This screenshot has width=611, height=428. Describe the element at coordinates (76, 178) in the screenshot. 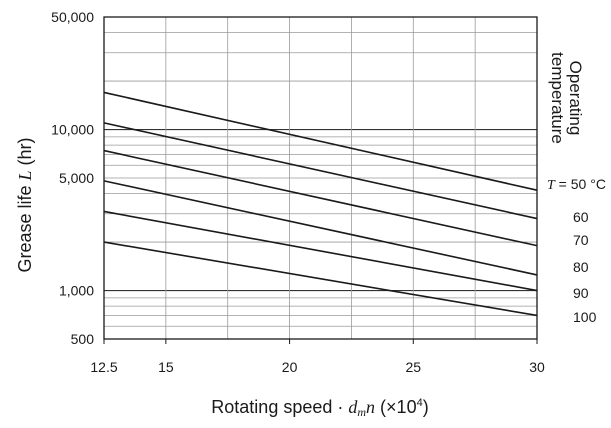

I see `y-tick-label: 5,000` at that location.